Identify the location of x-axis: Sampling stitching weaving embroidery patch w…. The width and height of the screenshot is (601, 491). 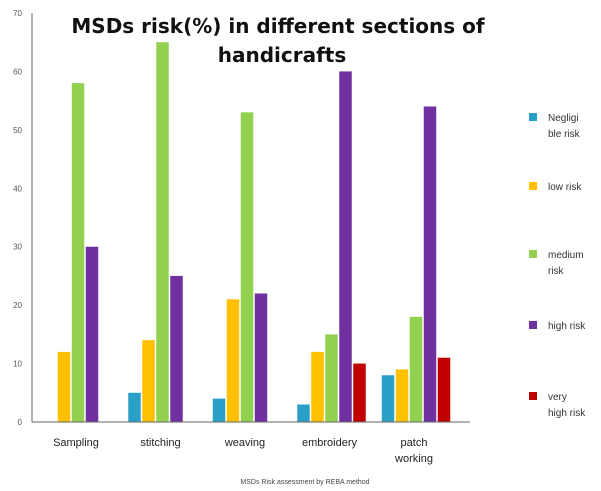
(251, 443).